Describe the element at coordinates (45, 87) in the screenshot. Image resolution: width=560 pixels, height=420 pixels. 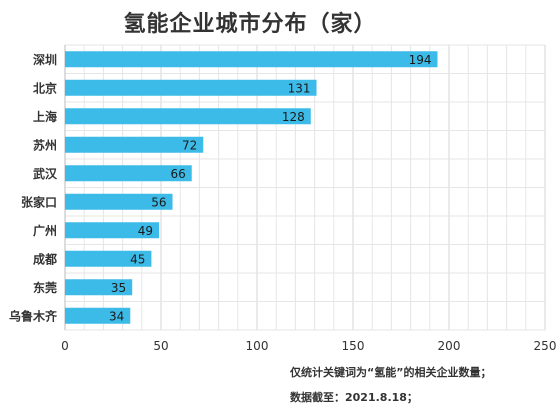
I see `category-label: 北京` at that location.